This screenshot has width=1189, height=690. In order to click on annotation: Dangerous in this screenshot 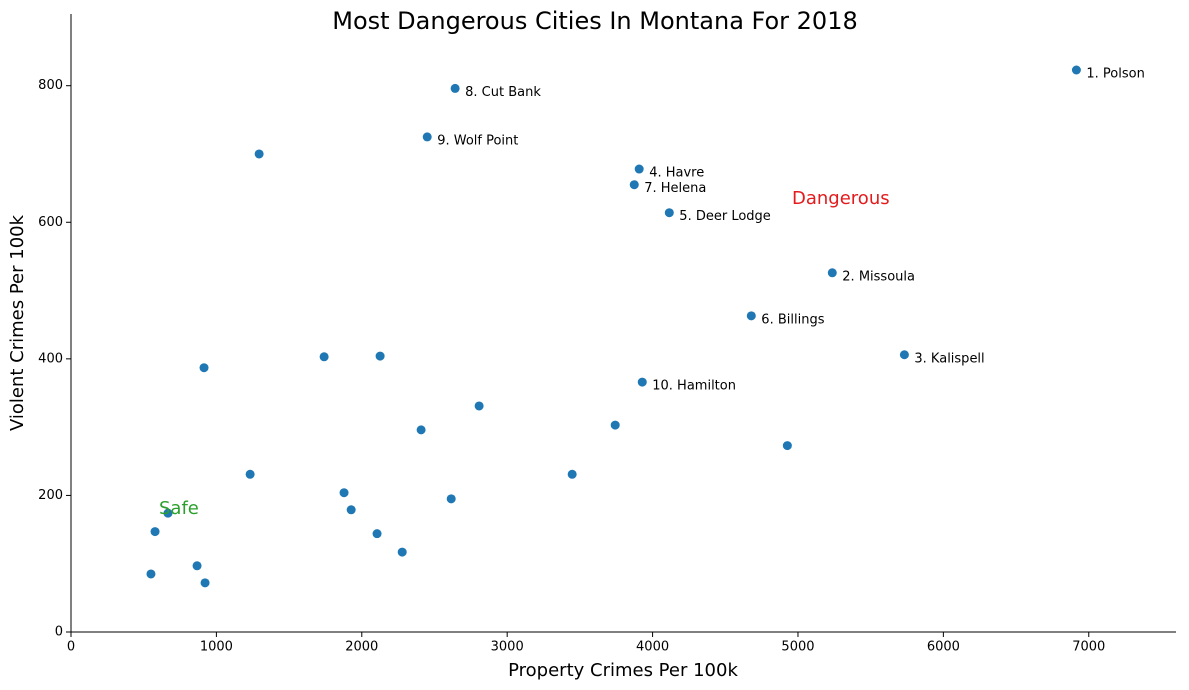, I will do `click(841, 198)`.